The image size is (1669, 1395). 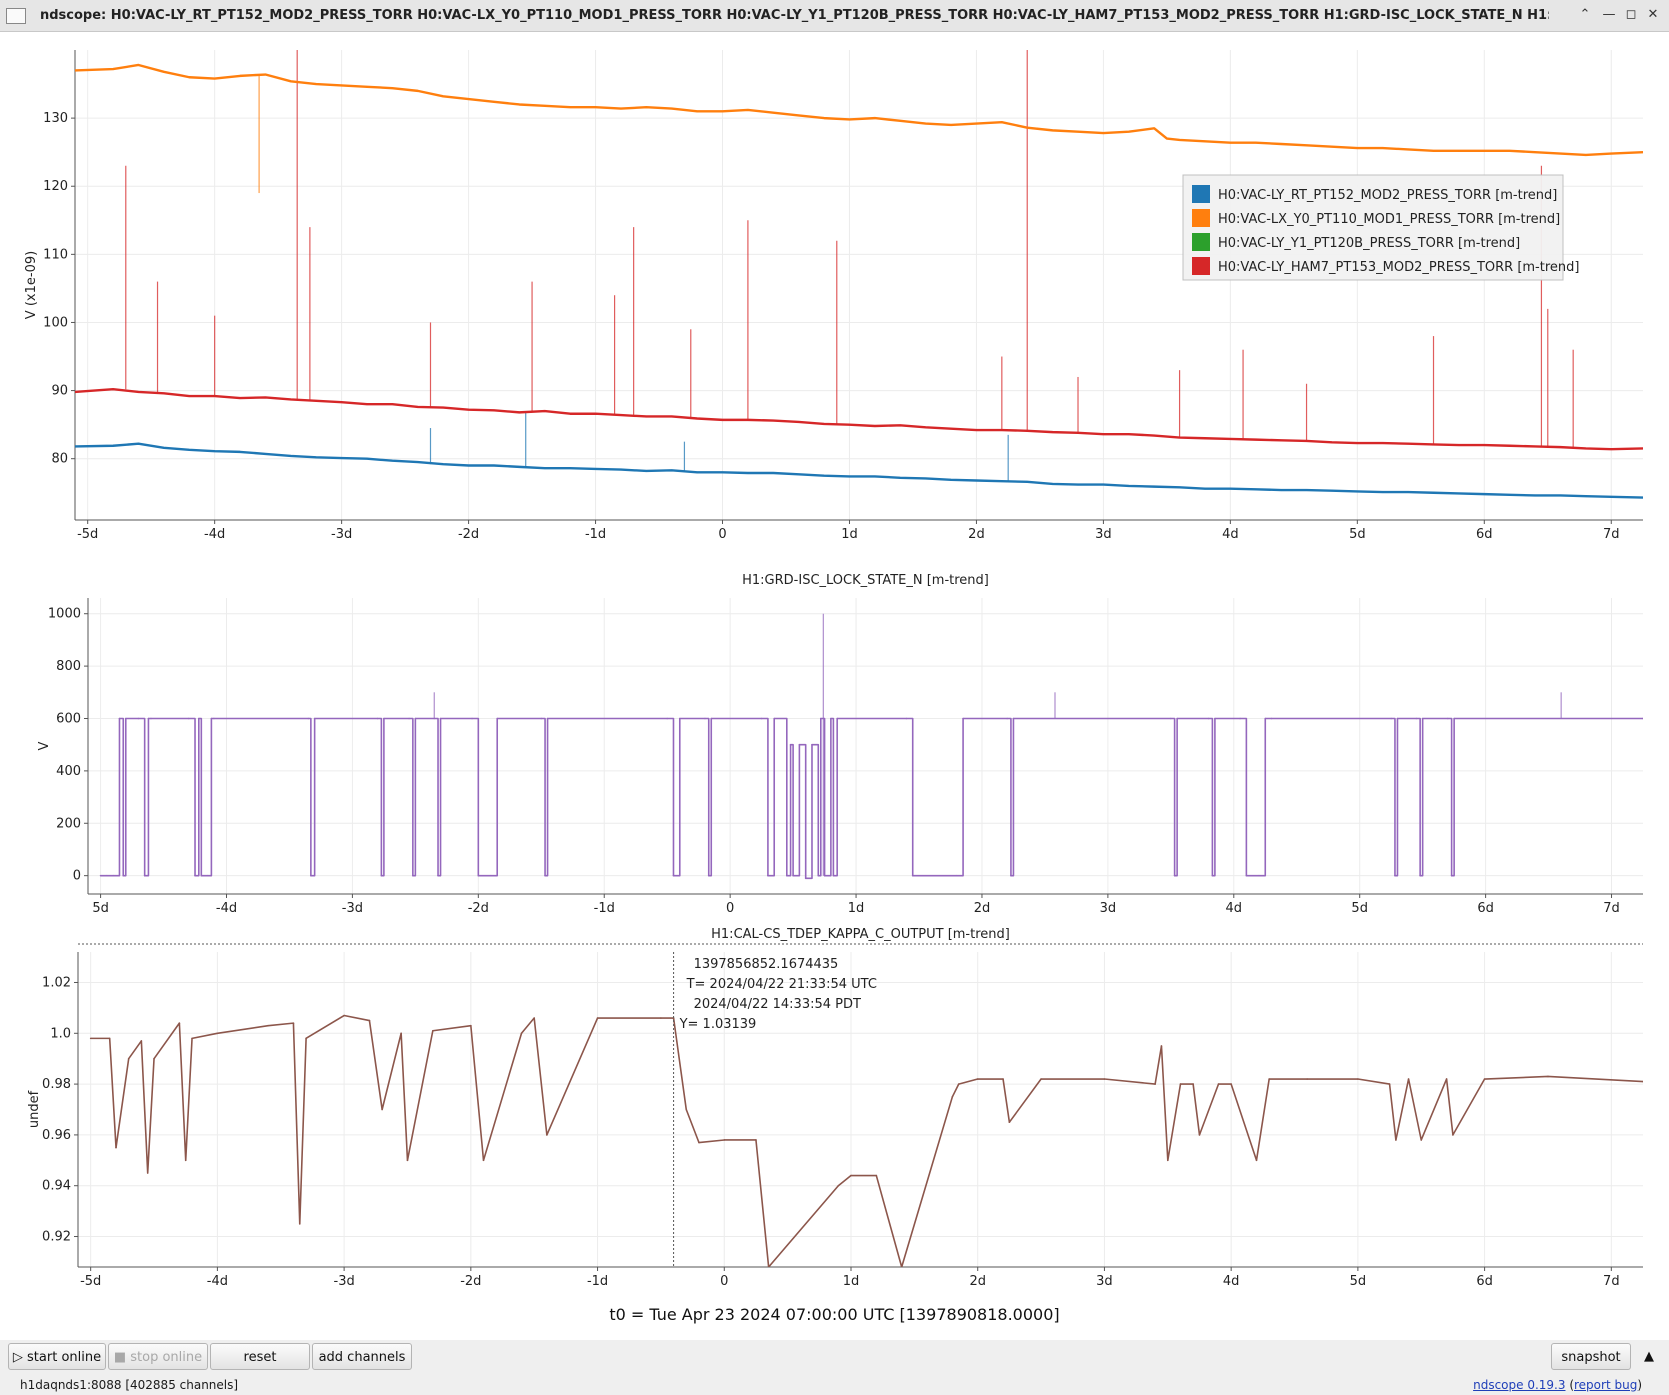 I want to click on report-bug-link: report bug, so click(x=1606, y=1385).